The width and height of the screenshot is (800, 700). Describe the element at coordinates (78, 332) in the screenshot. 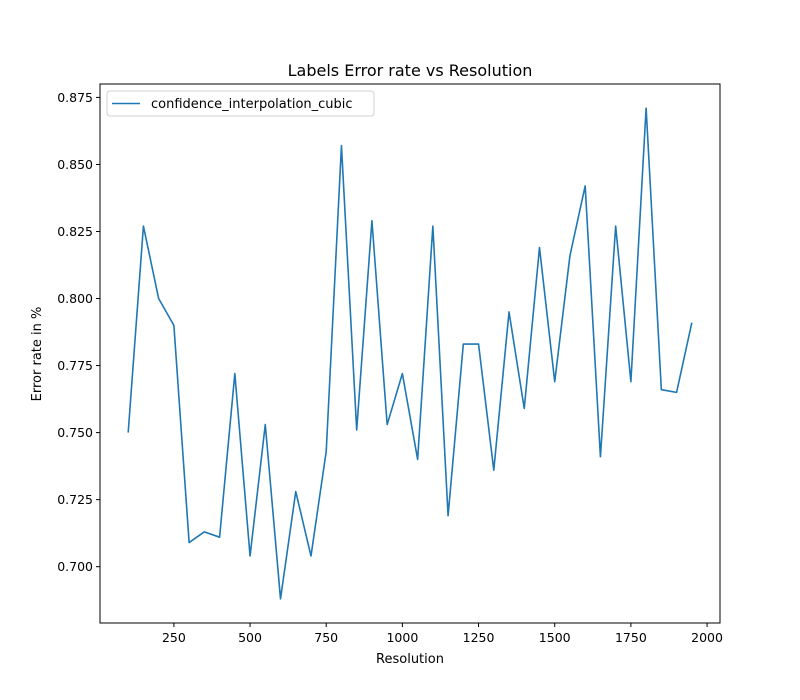

I see `y-axis-ticks: 0.700 0.725 0.750 0.775 0.800 0.825 0.850 0.875` at that location.